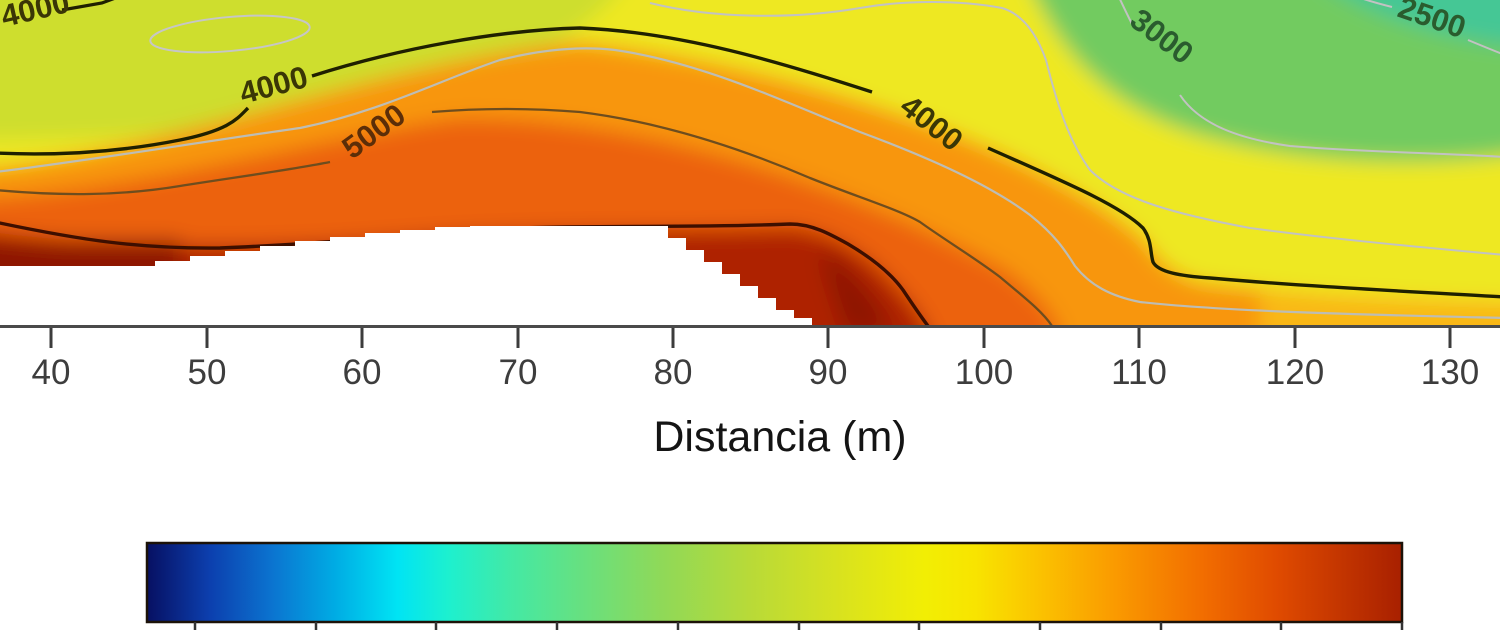 The image size is (1500, 630). Describe the element at coordinates (756, 372) in the screenshot. I see `x-axis-tick-labels: 40 50 60 70 80 90 100 110 120 130` at that location.